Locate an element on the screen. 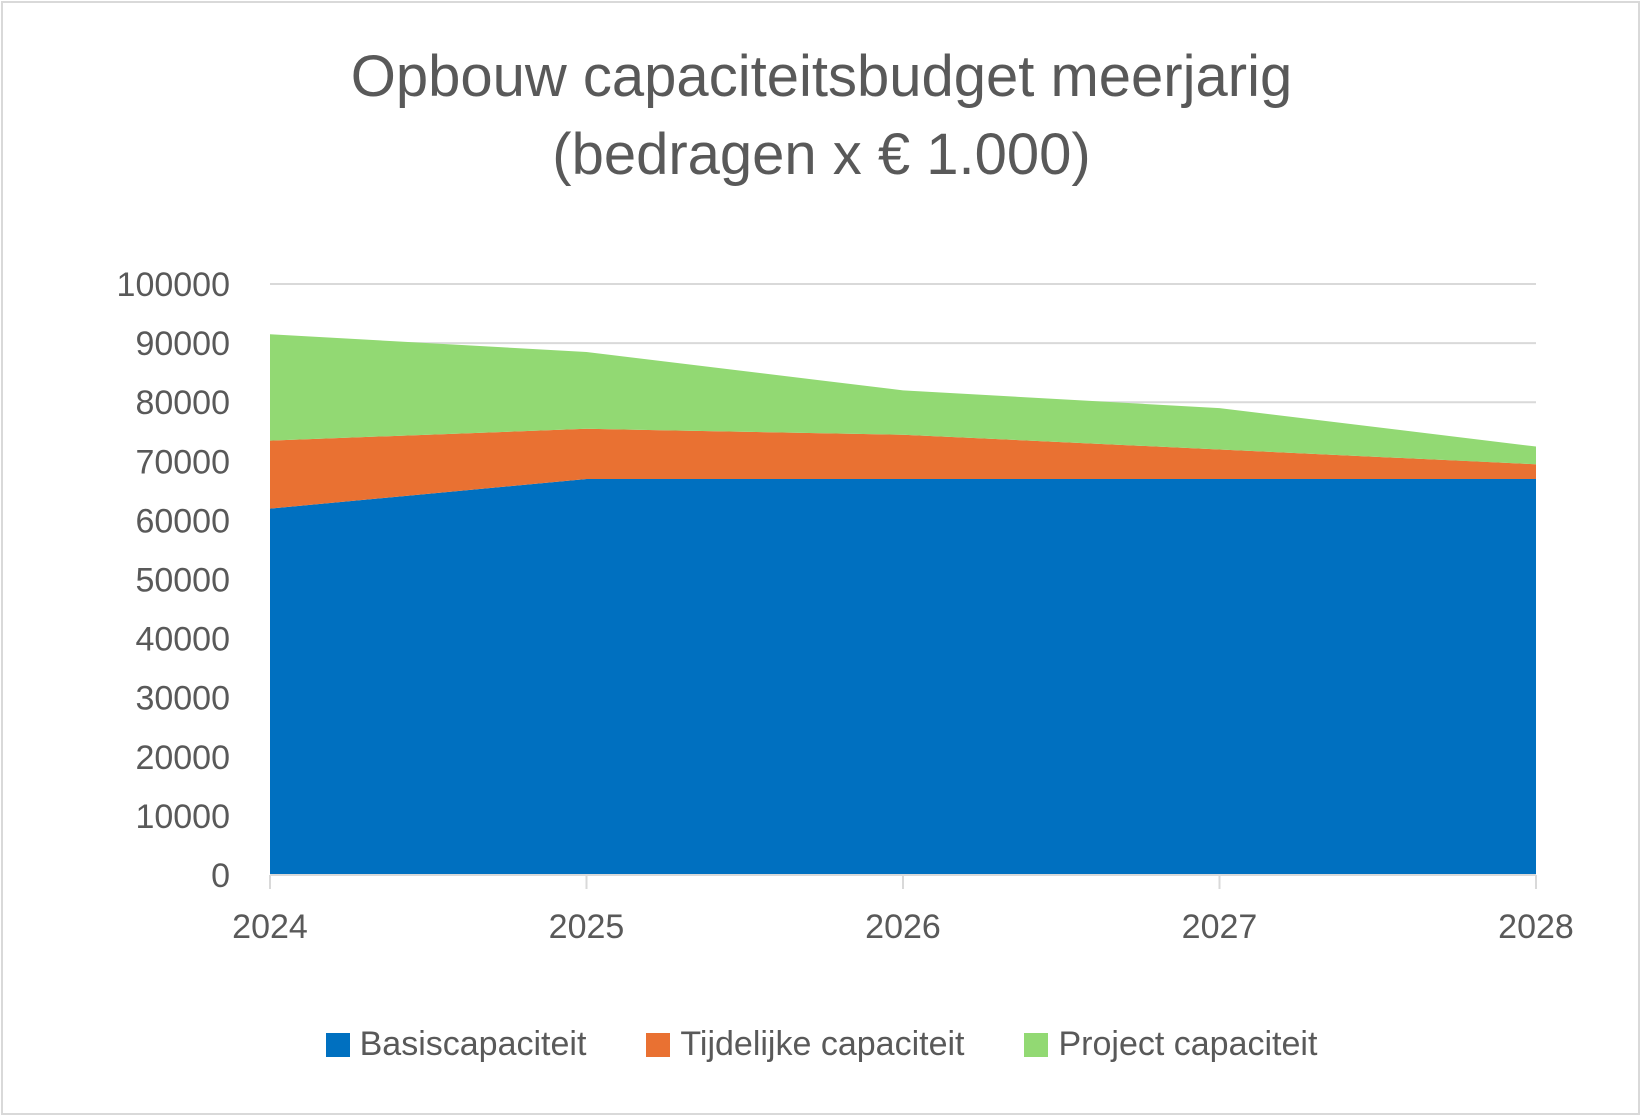  x-tick-label: 2028 is located at coordinates (1536, 927).